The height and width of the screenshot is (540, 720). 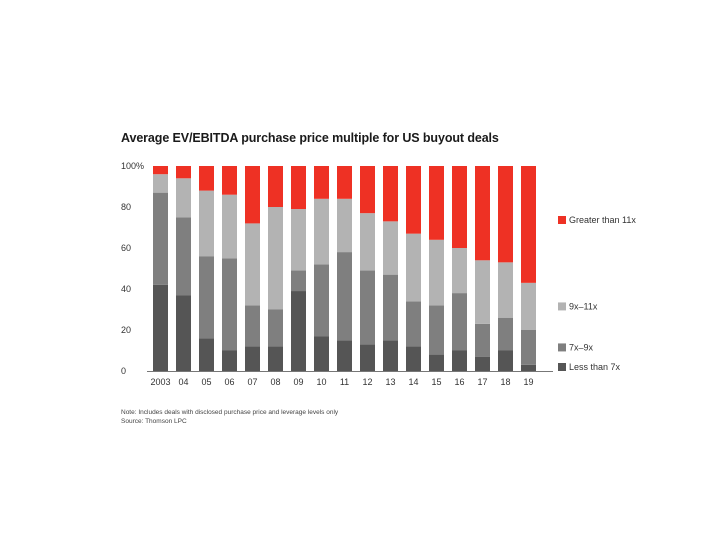 What do you see at coordinates (154, 421) in the screenshot?
I see `chart-source: Source: Thomson LPC` at bounding box center [154, 421].